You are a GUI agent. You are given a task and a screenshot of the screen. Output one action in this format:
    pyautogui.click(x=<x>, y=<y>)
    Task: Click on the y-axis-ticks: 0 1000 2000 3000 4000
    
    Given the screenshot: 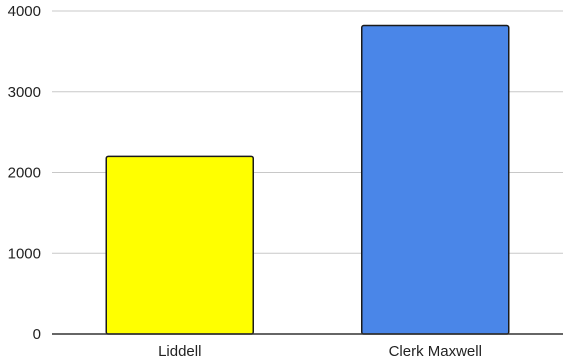 What is the action you would take?
    pyautogui.click(x=24, y=173)
    